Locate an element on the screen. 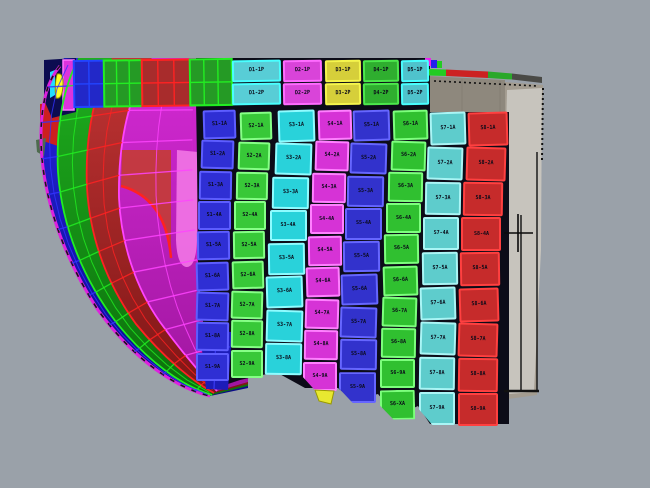 The height and width of the screenshot is (488, 650). hull-plate: S6-4A is located at coordinates (404, 218).